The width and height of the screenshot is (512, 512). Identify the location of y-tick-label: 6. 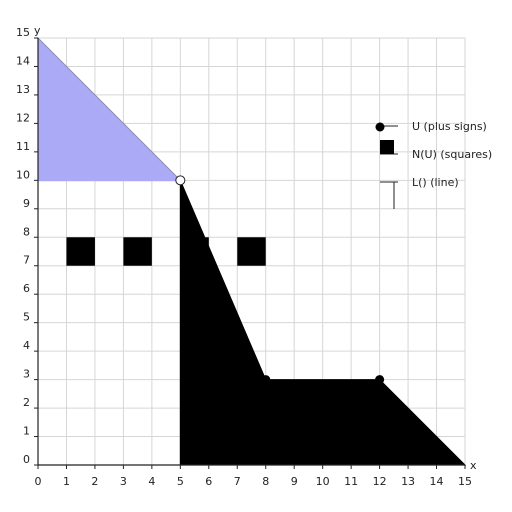
(26, 288).